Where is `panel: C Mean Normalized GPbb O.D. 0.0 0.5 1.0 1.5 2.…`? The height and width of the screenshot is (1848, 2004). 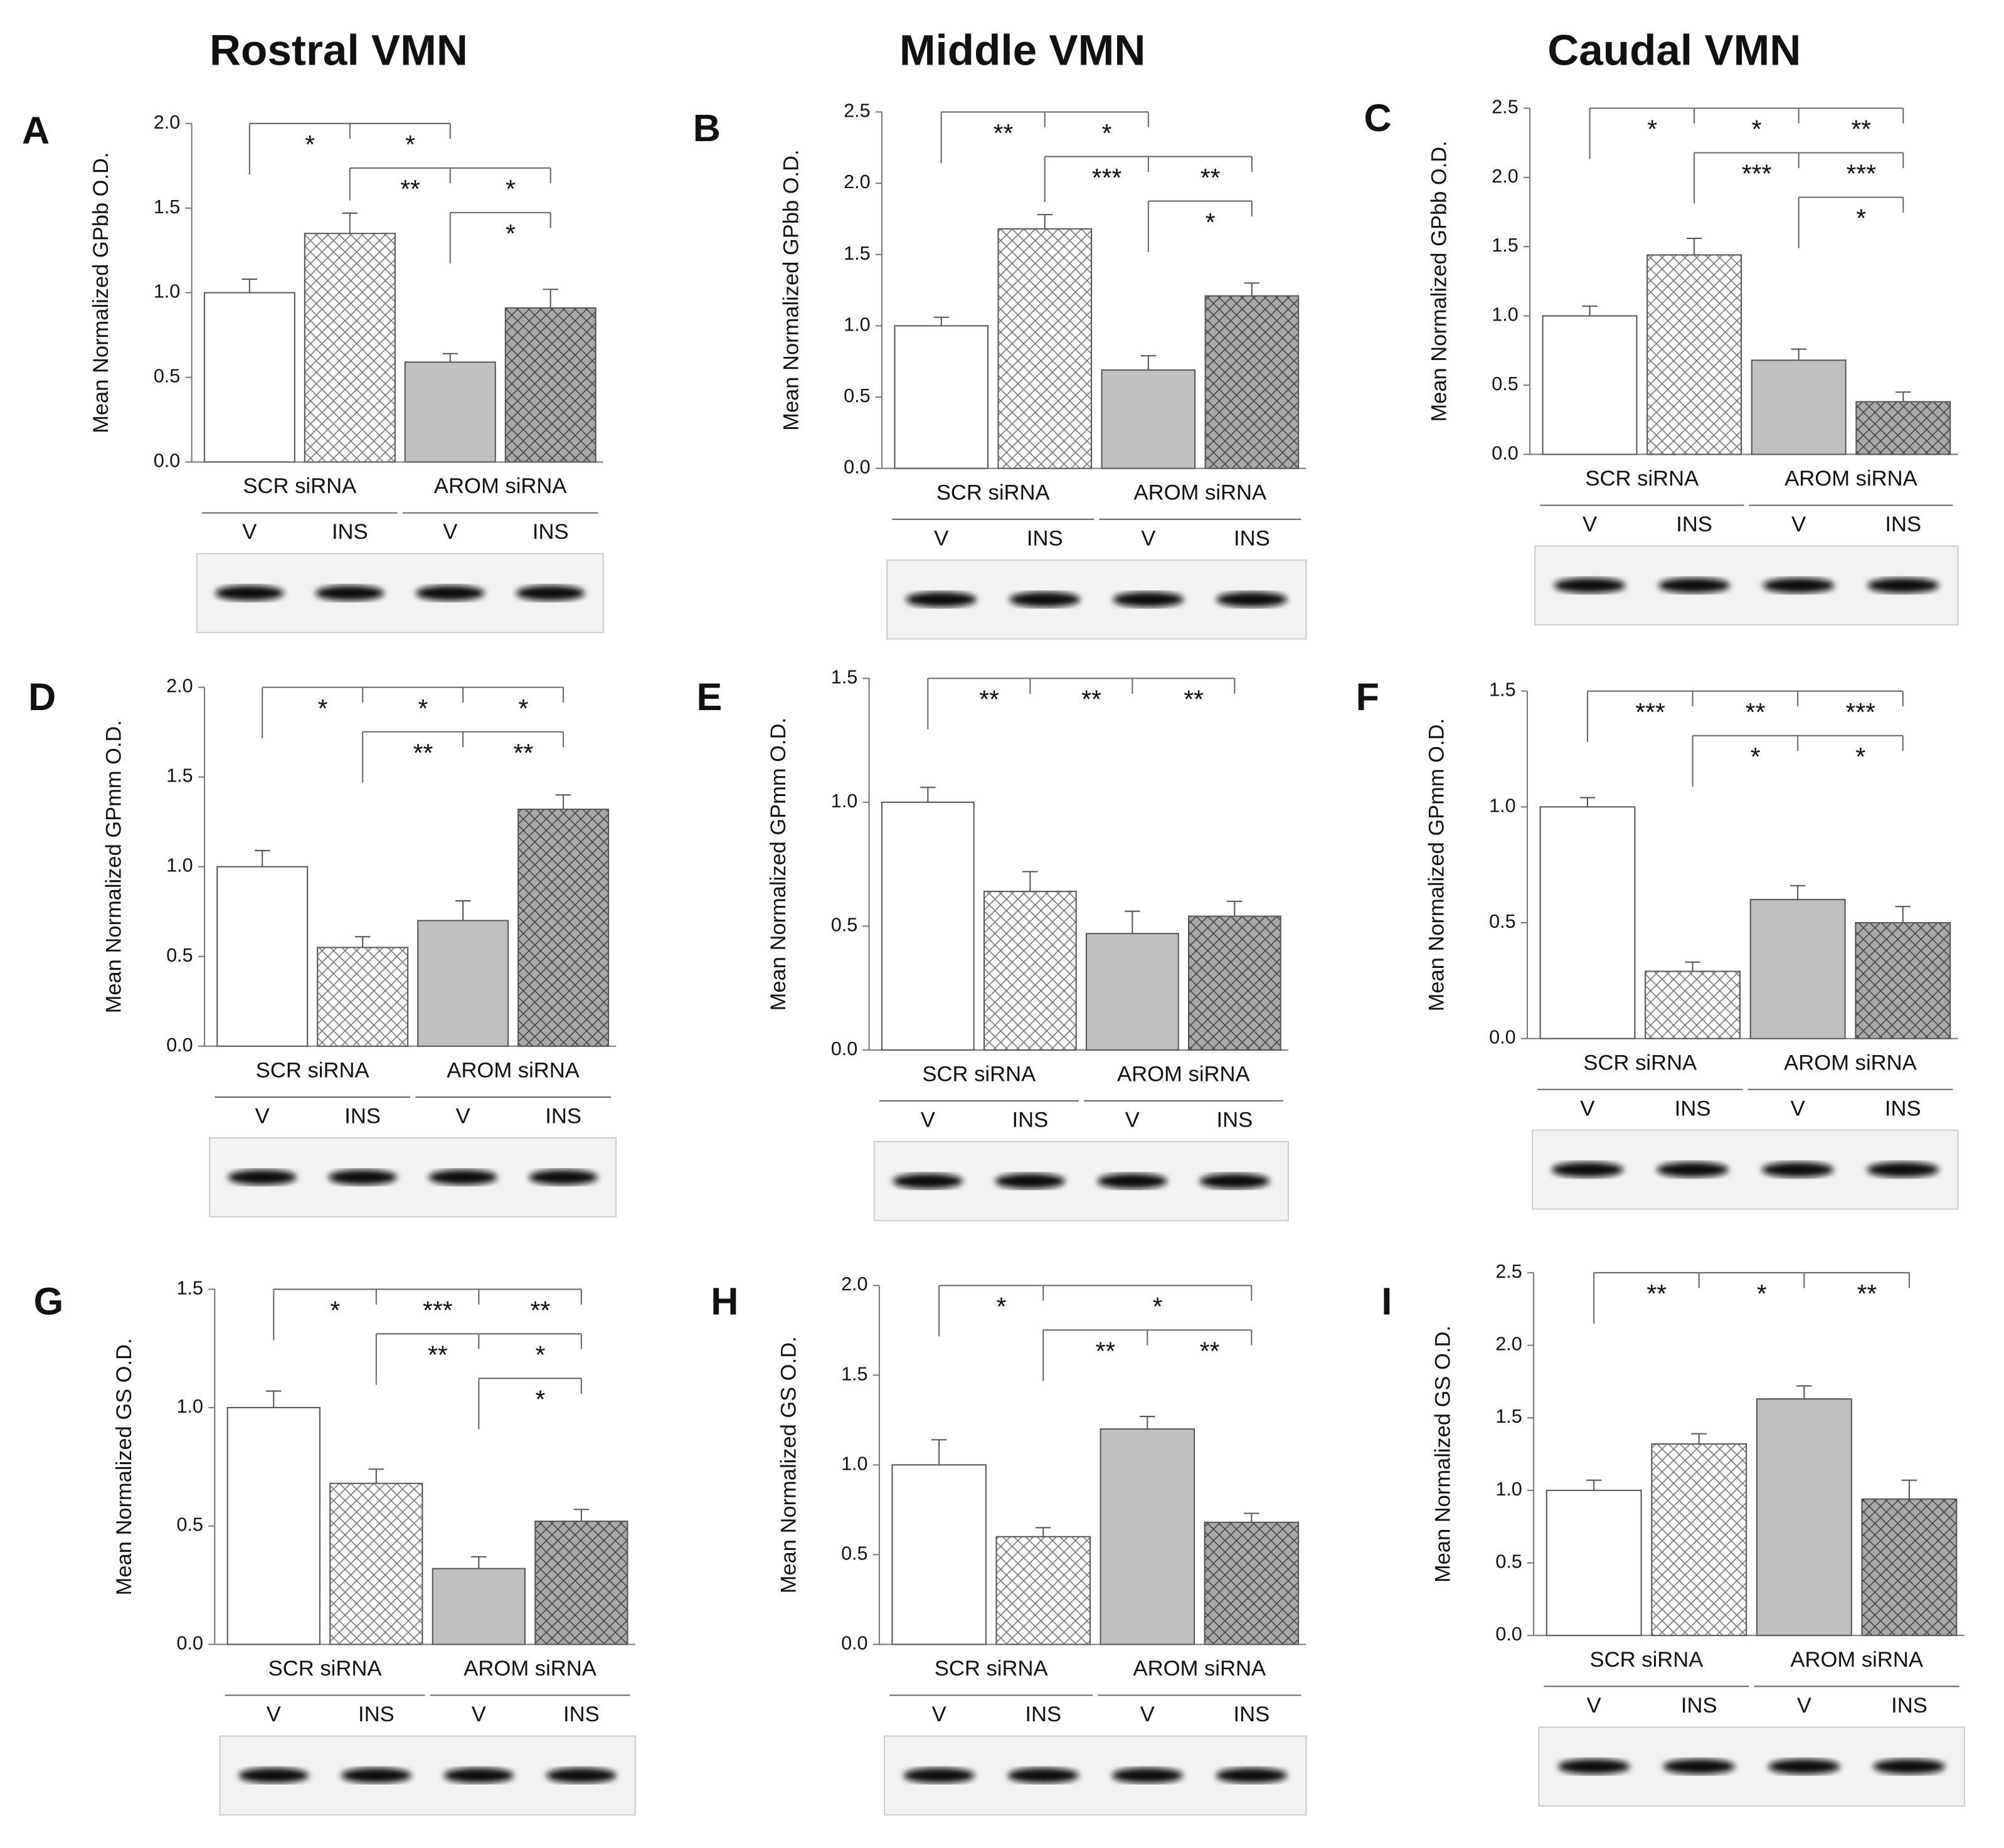
panel: C Mean Normalized GPbb O.D. 0.0 0.5 1.0 1.5 2.… is located at coordinates (1661, 361).